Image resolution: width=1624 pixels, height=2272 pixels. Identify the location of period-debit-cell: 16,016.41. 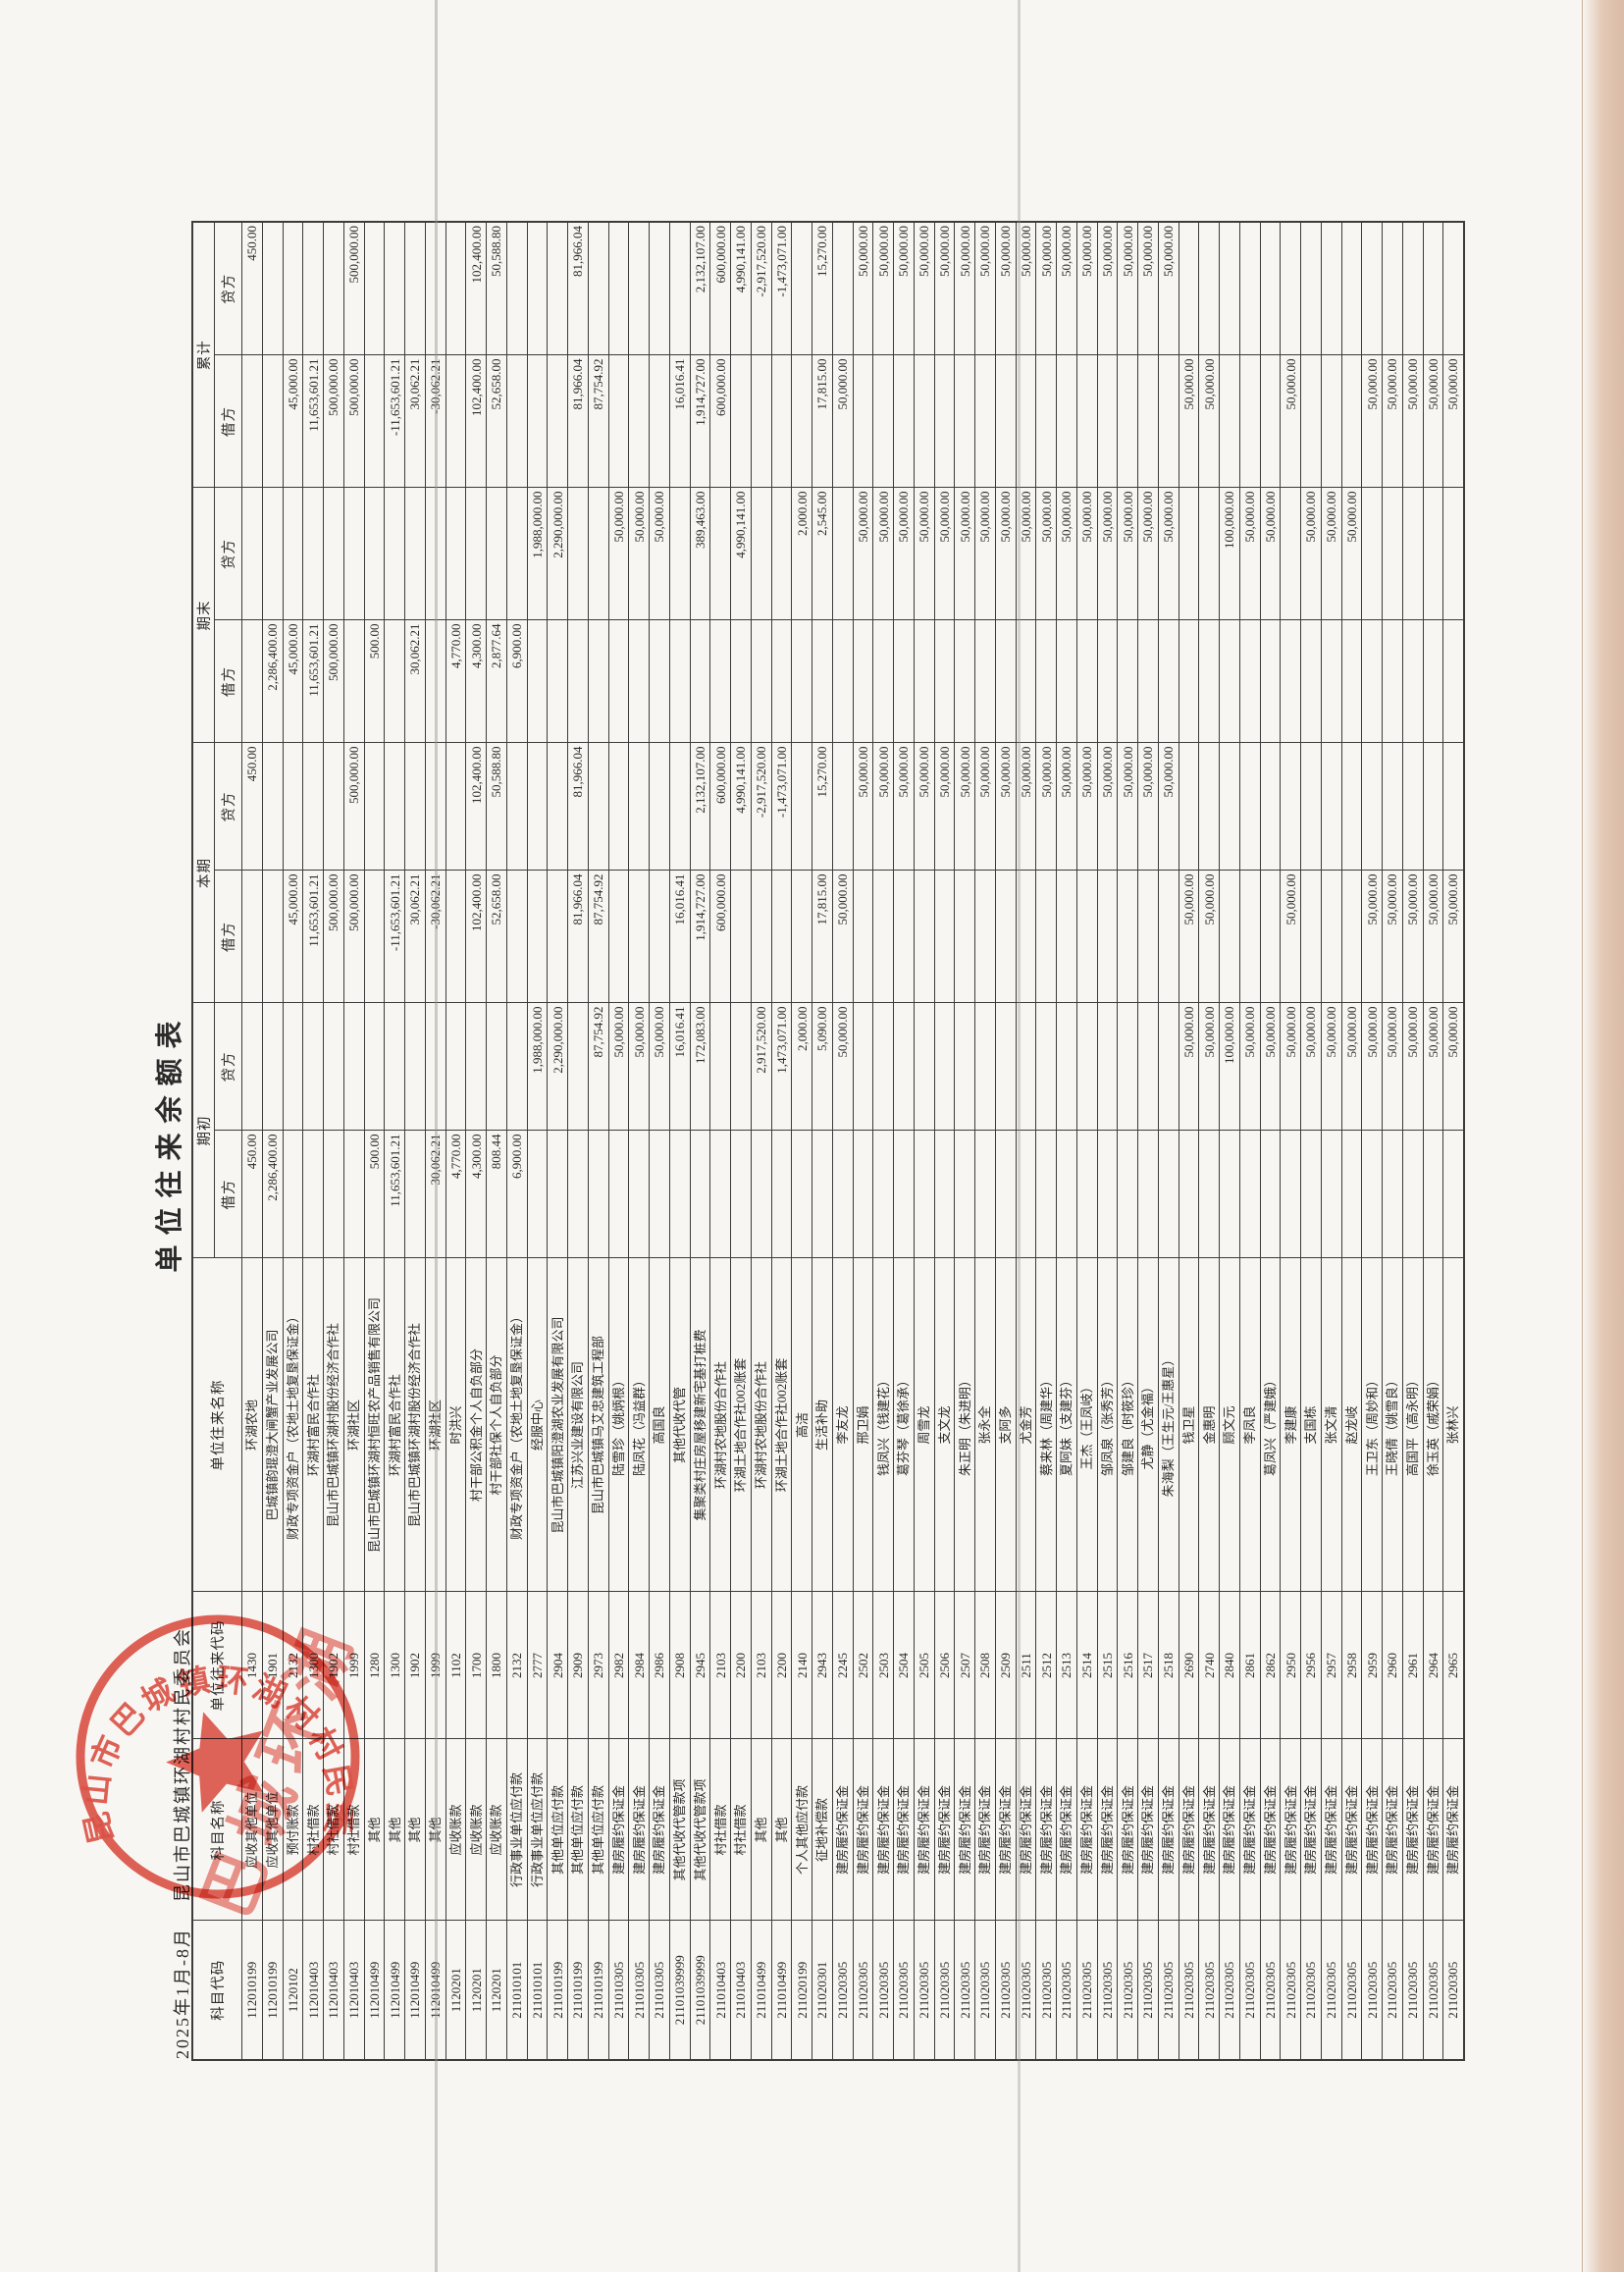
(679, 937).